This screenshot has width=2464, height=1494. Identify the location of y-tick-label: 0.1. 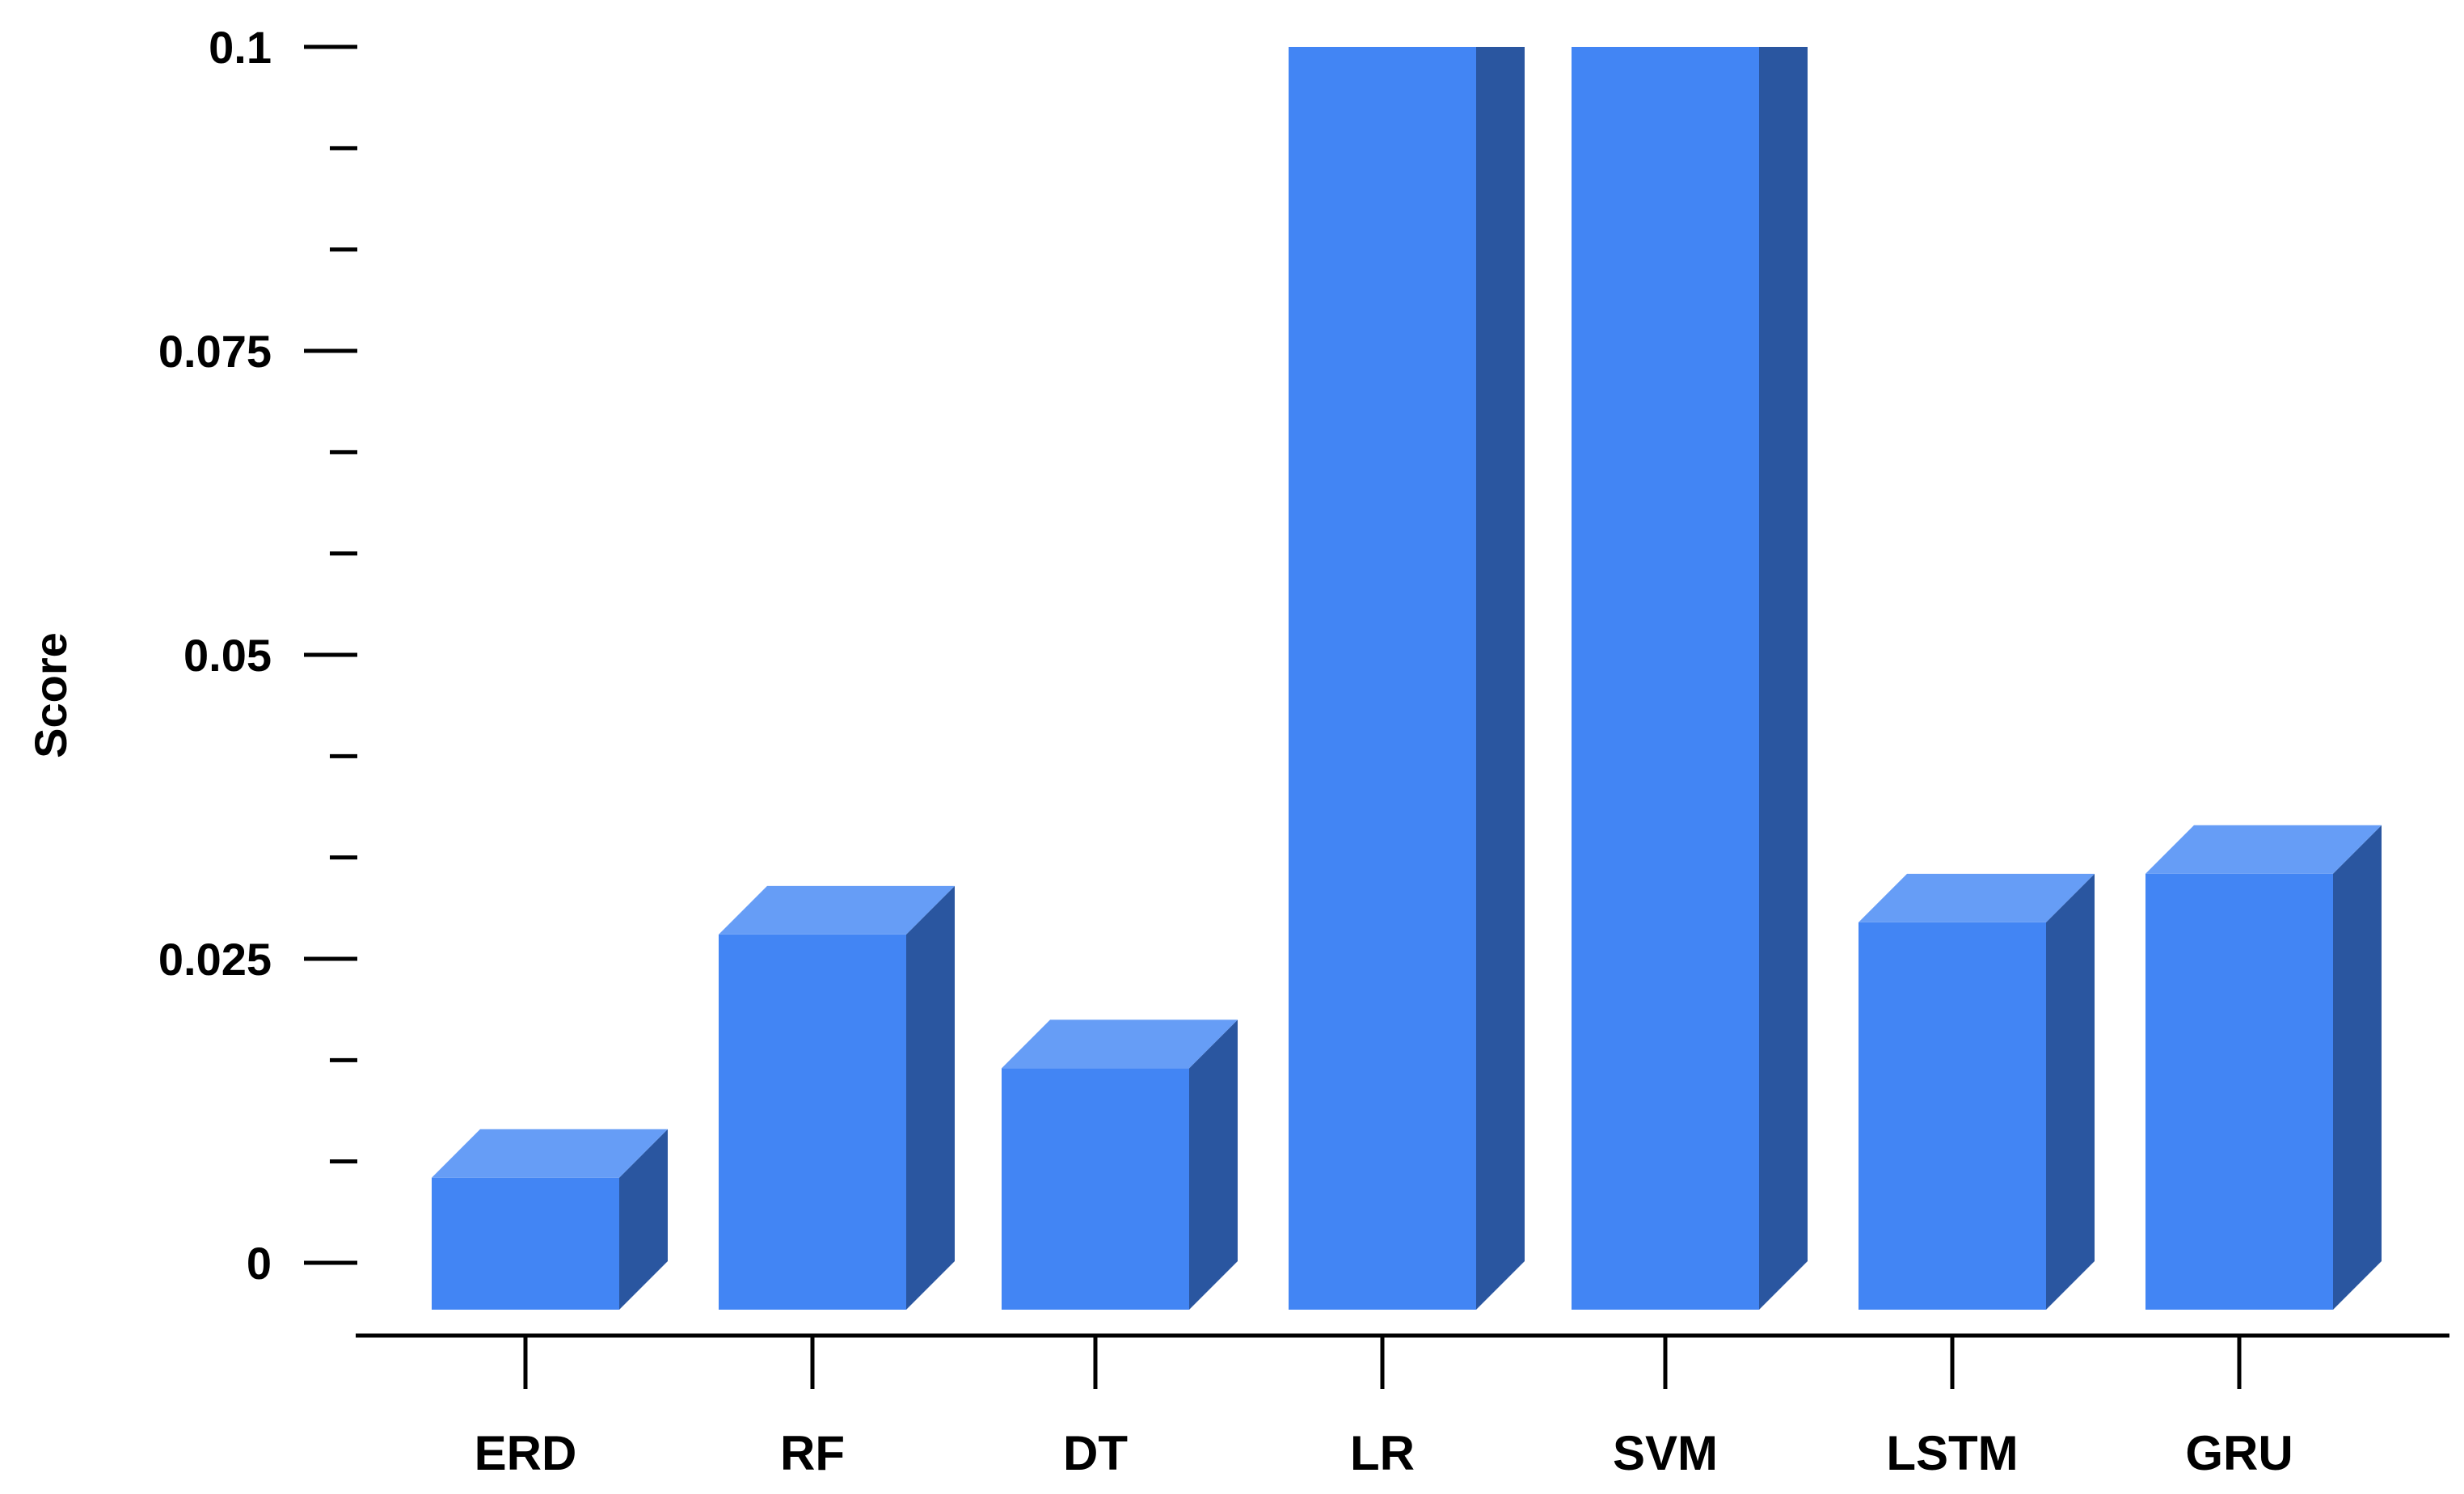
(241, 47).